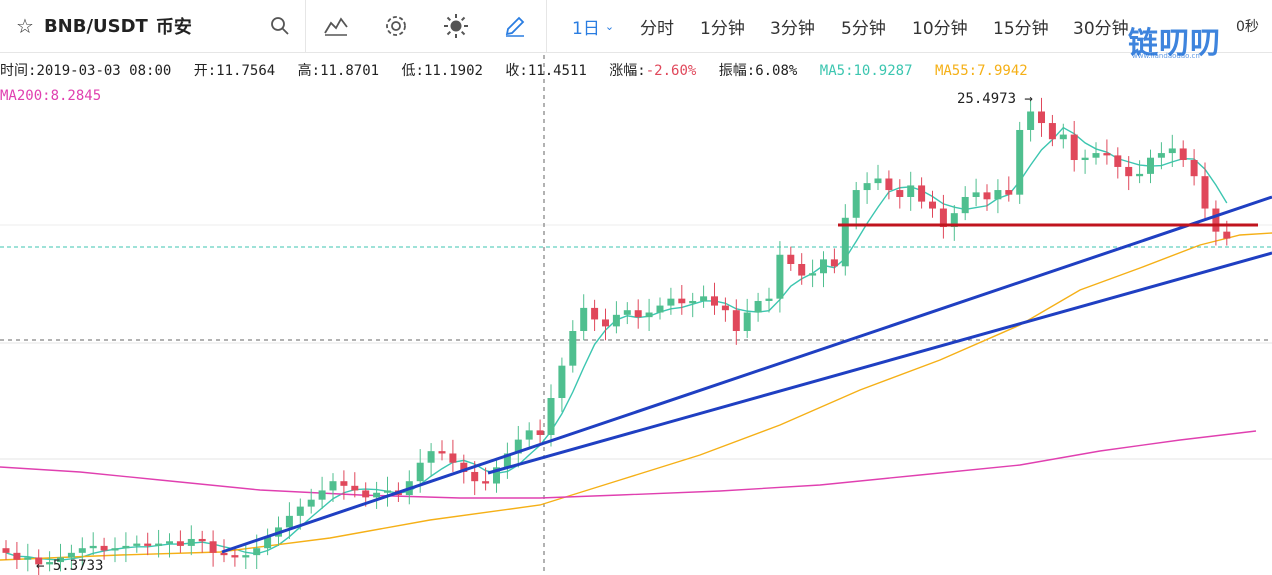  Describe the element at coordinates (350, 71) in the screenshot. I see `info-high: 11.8701` at that location.